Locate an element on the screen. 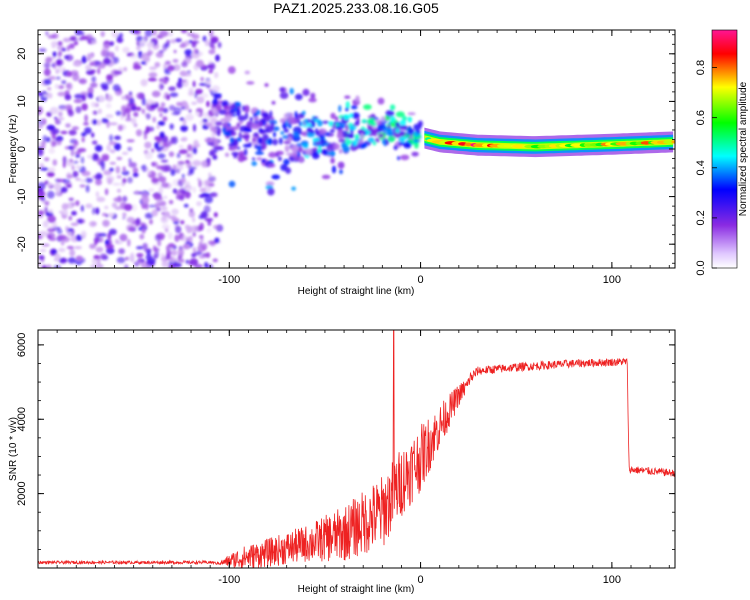 The width and height of the screenshot is (750, 600). x-tick-label: -100 is located at coordinates (229, 580).